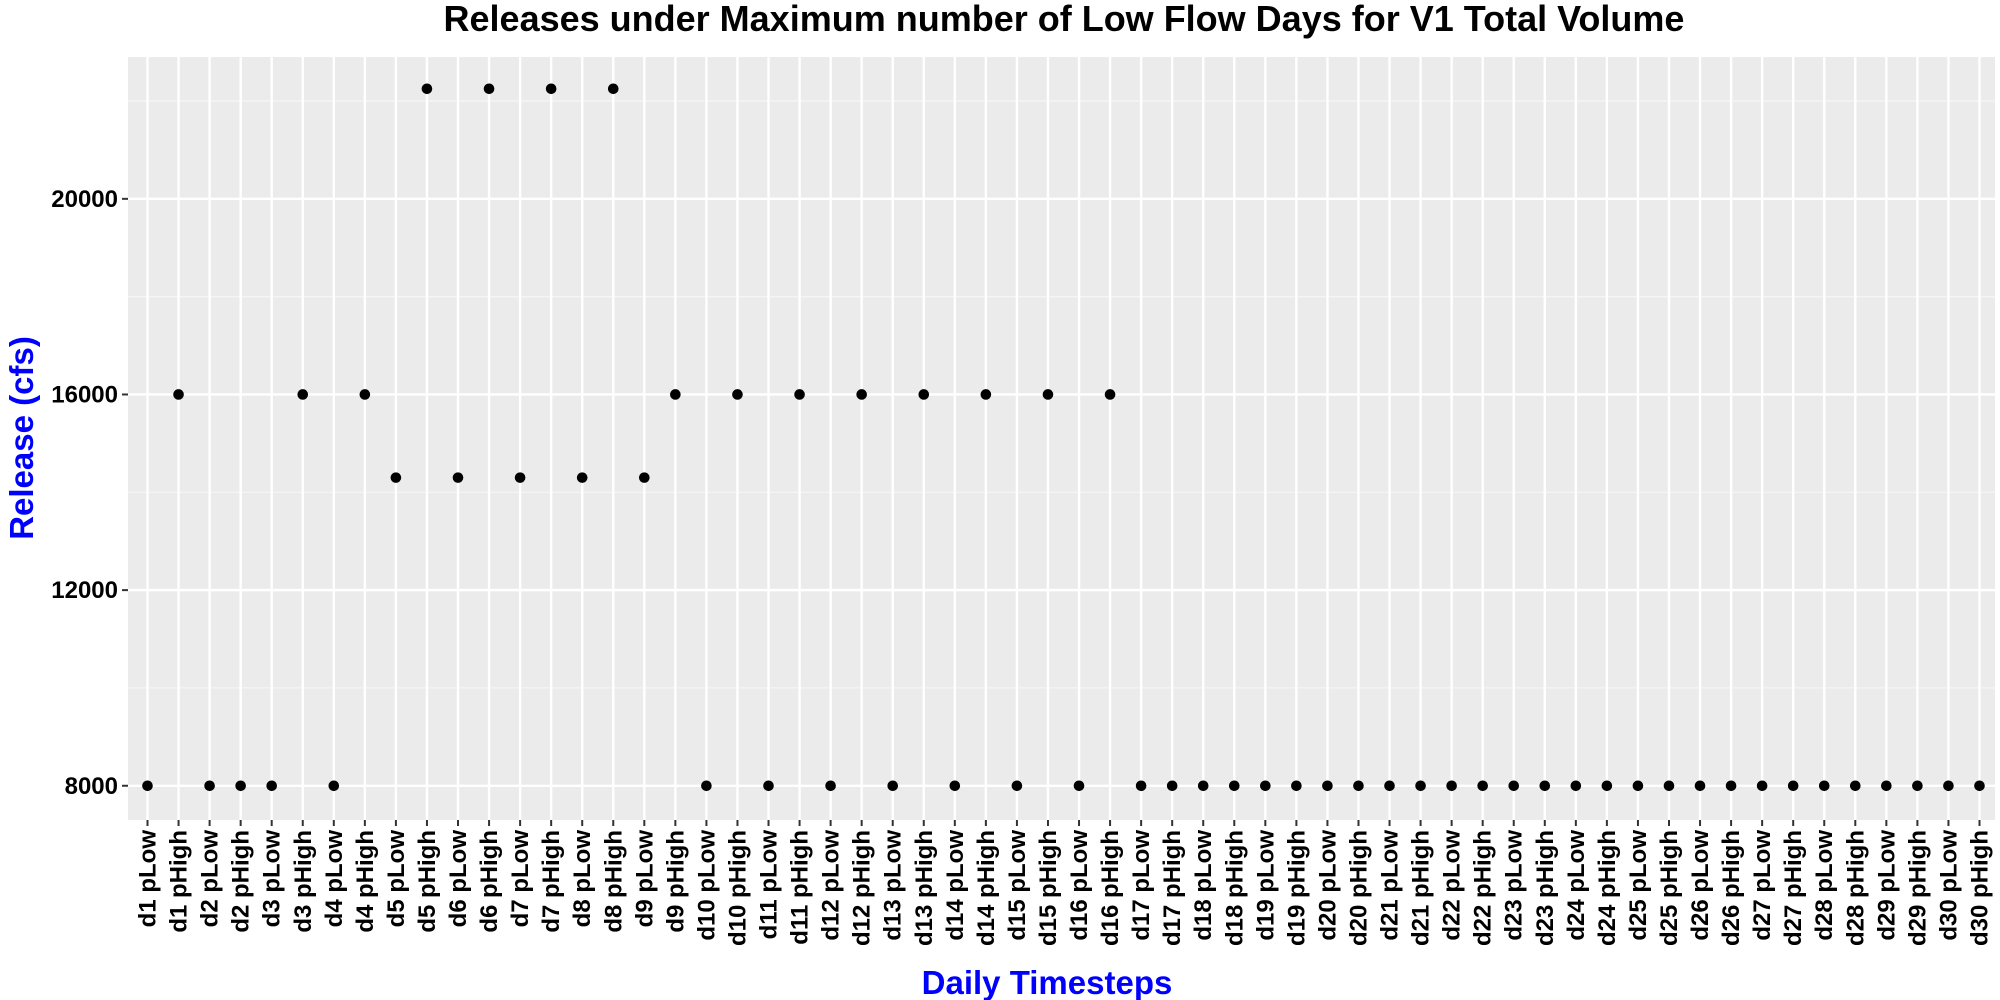 The image size is (2000, 1000). What do you see at coordinates (179, 881) in the screenshot?
I see `x-tick-label: d1 pHigh` at bounding box center [179, 881].